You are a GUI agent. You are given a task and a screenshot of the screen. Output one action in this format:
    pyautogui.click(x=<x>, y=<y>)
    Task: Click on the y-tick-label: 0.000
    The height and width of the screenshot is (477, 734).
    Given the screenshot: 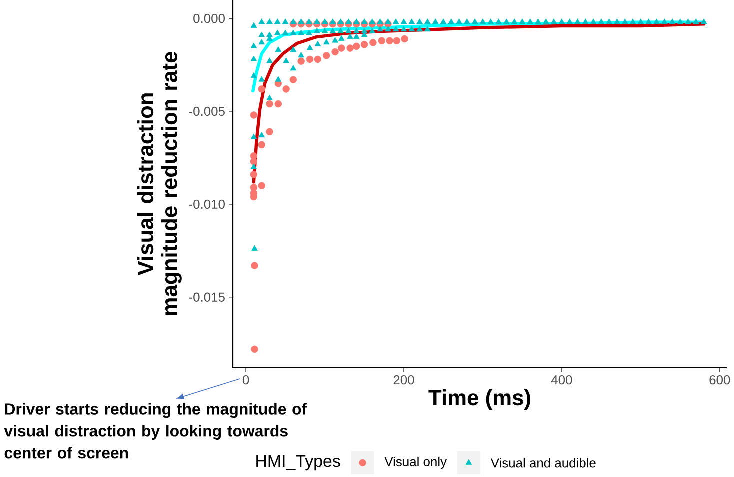 What is the action you would take?
    pyautogui.click(x=209, y=19)
    